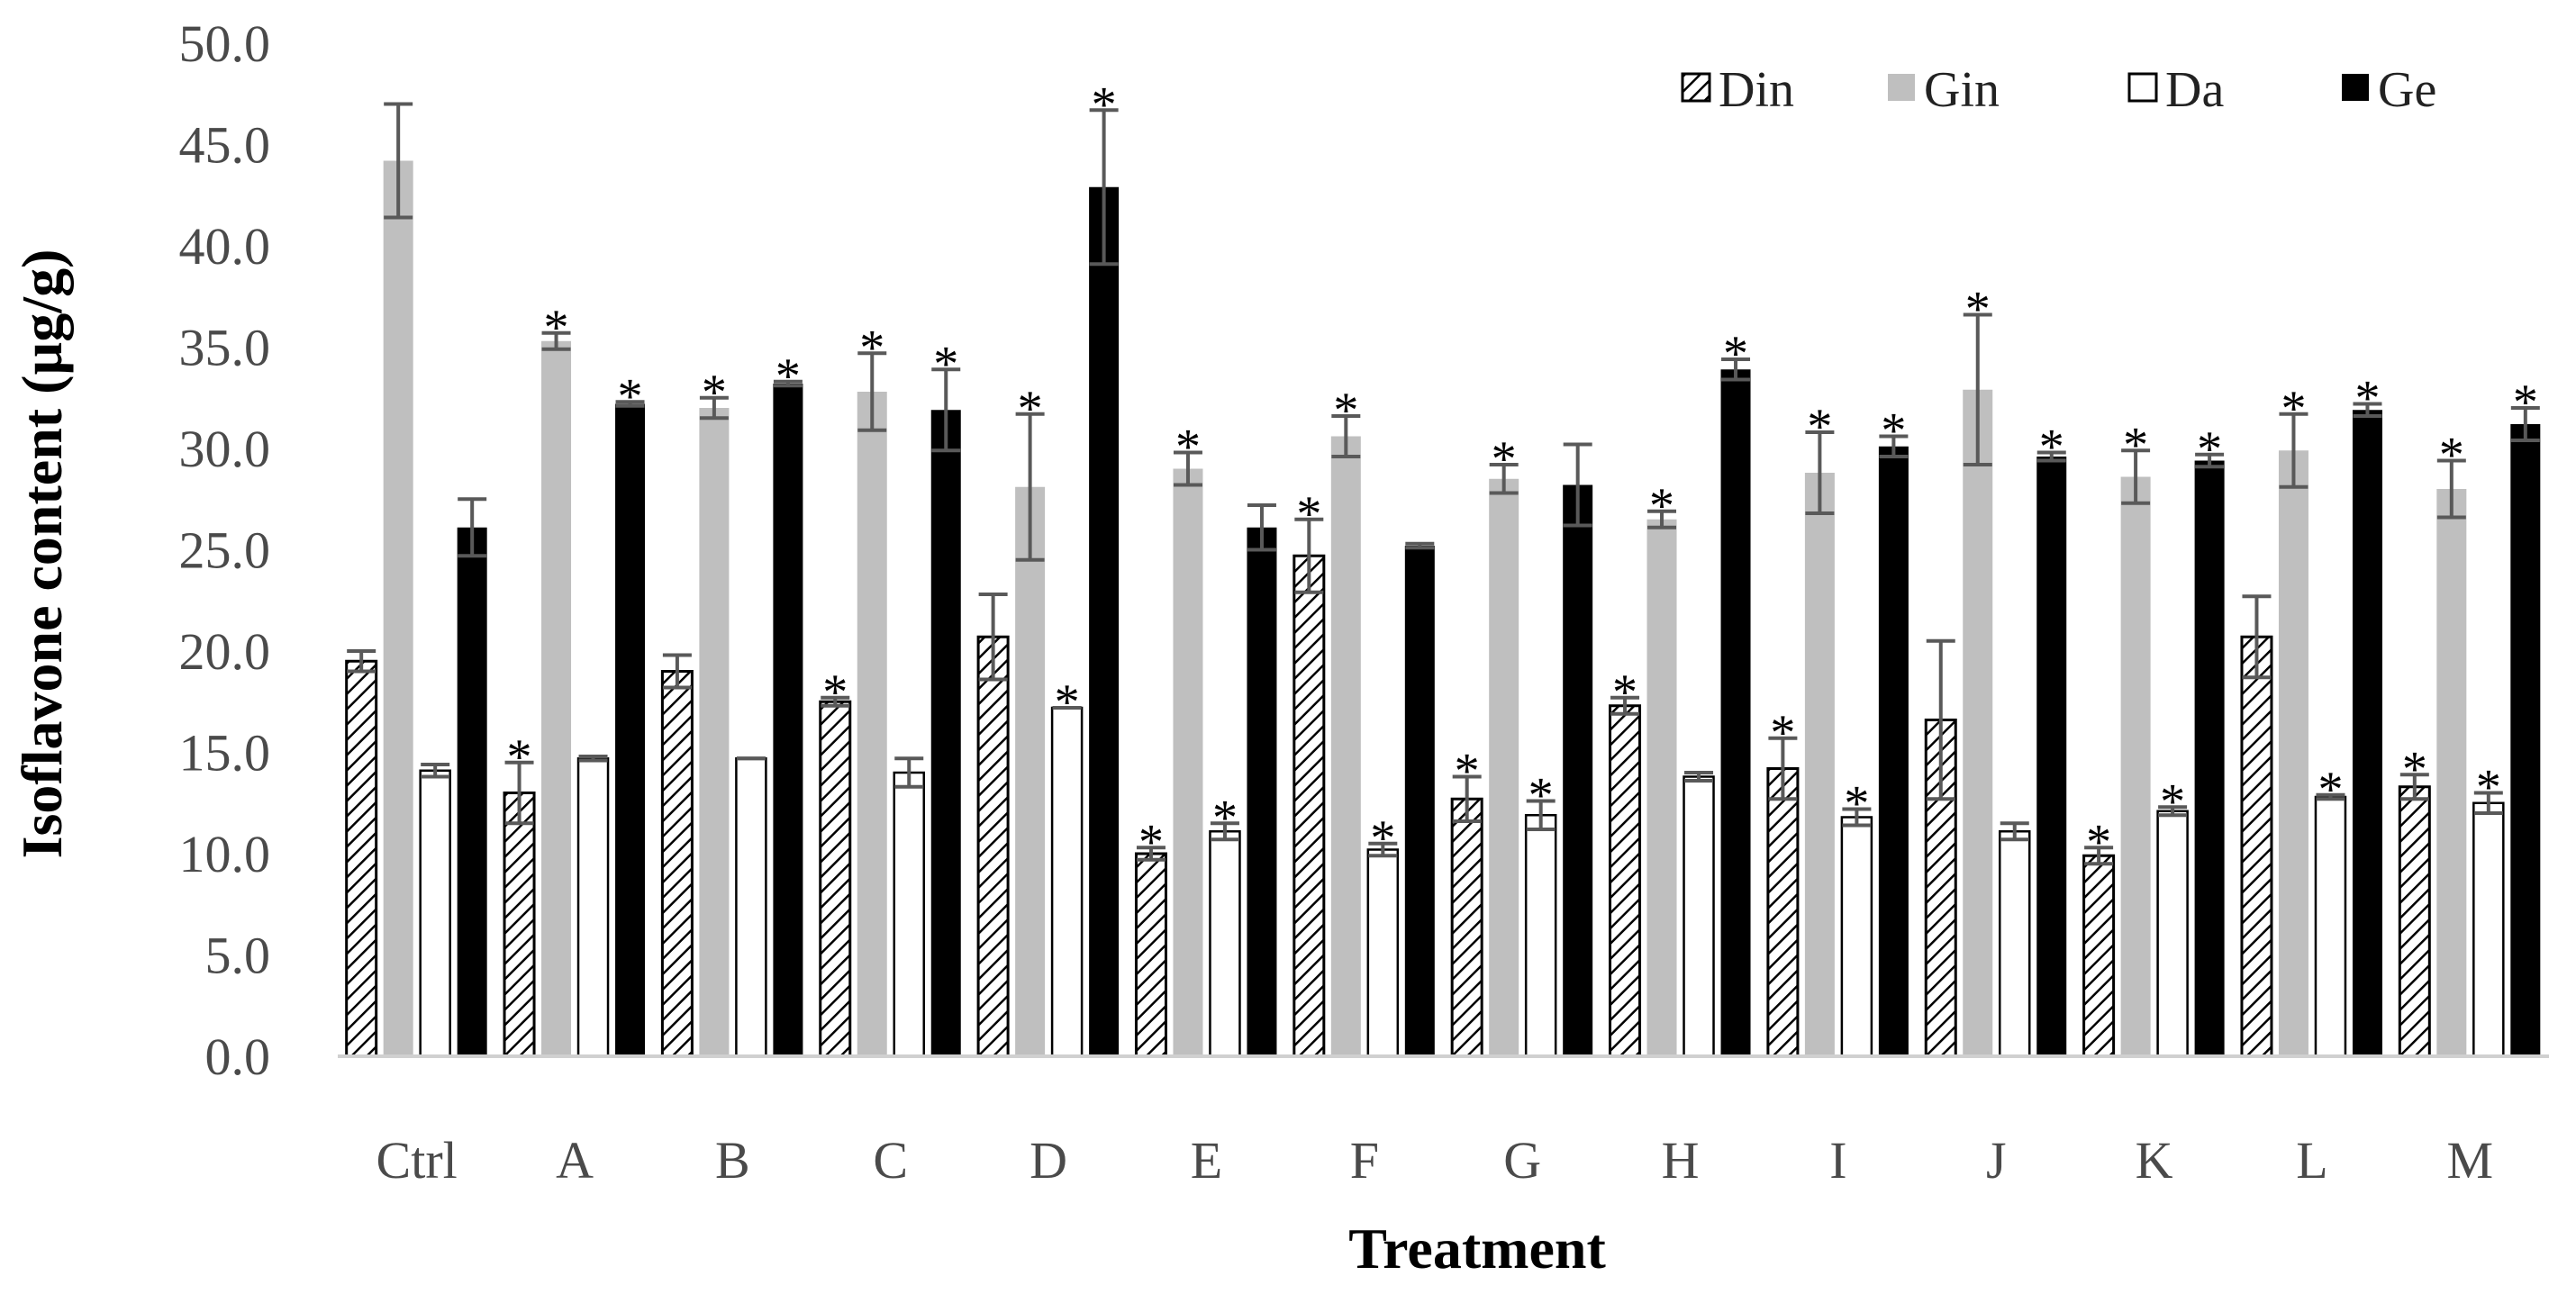 This screenshot has height=1294, width=2576. Describe the element at coordinates (1757, 90) in the screenshot. I see `legend-label-din: Din` at that location.